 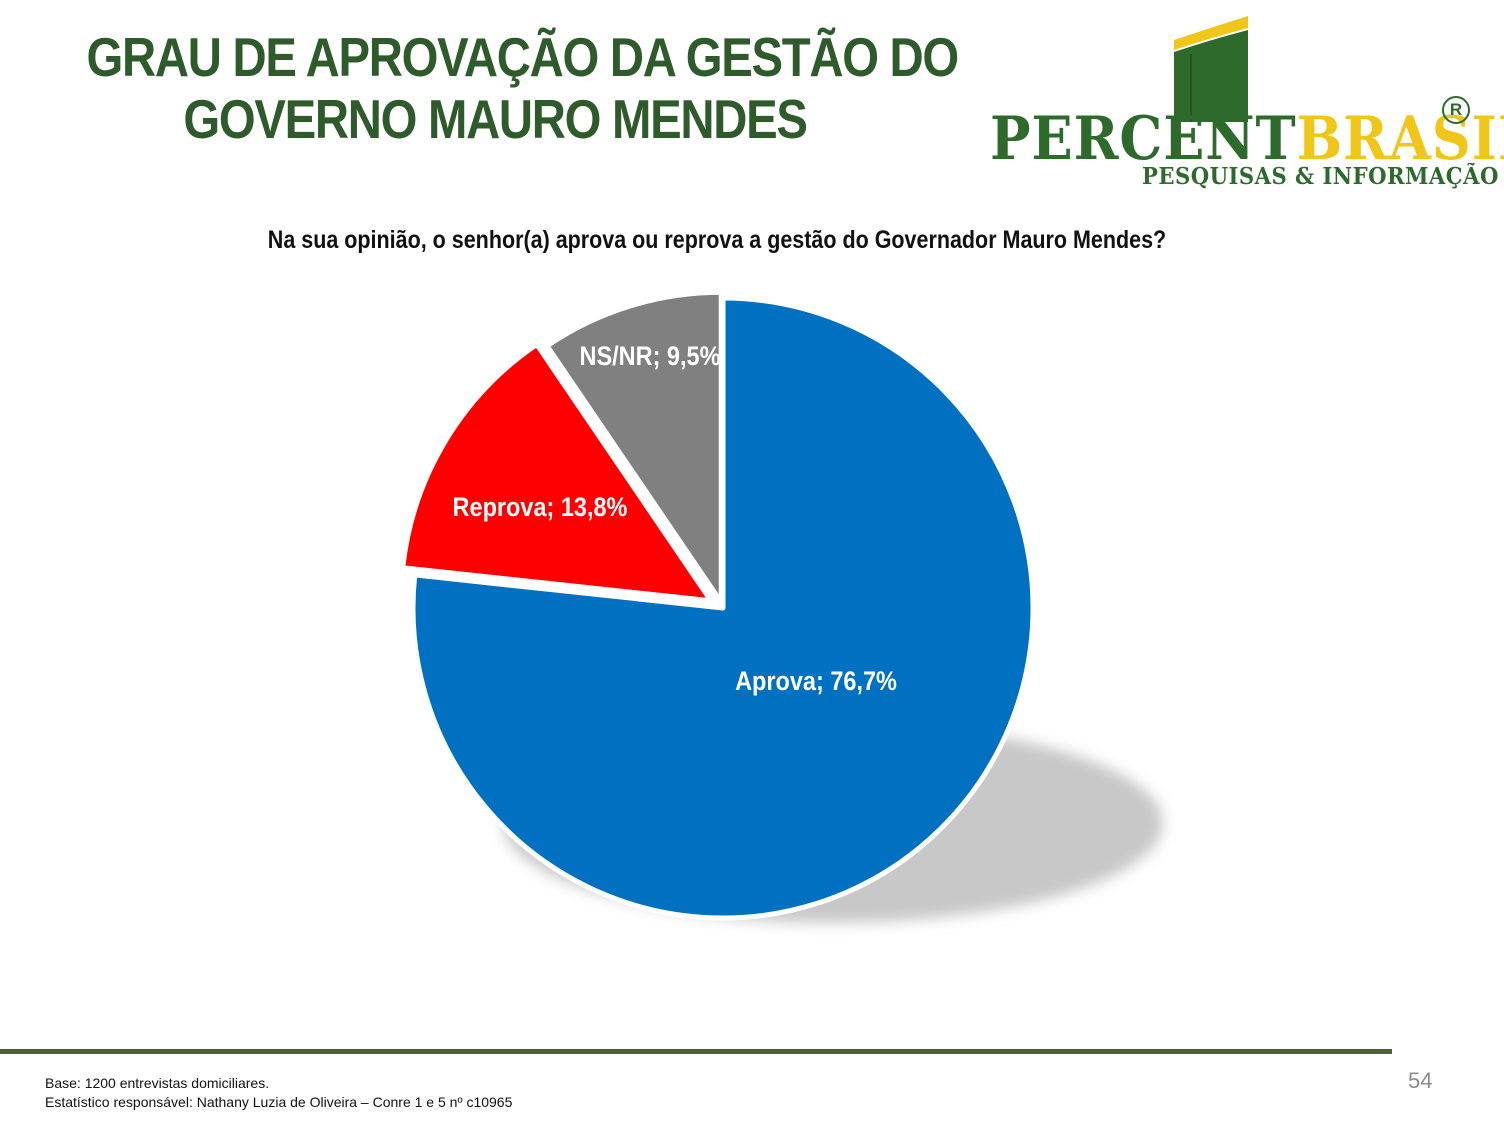 I want to click on logo-word-brasil: BRASIL, so click(x=1400, y=139).